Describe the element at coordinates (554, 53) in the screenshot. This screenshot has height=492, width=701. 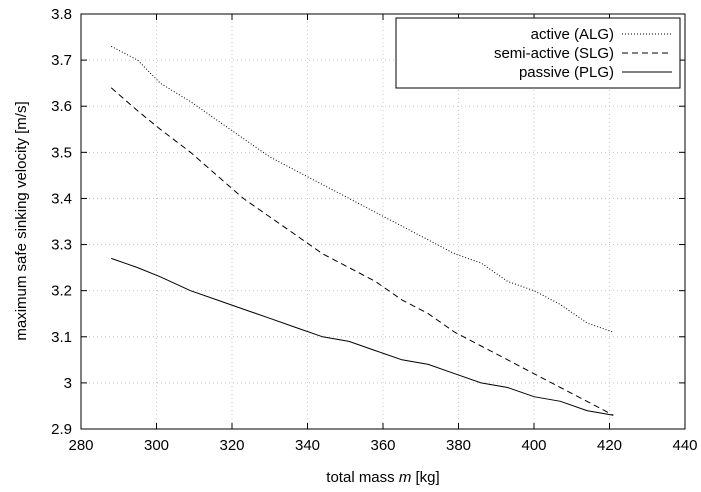
I see `legend-label-2: semi-active (SLG)` at that location.